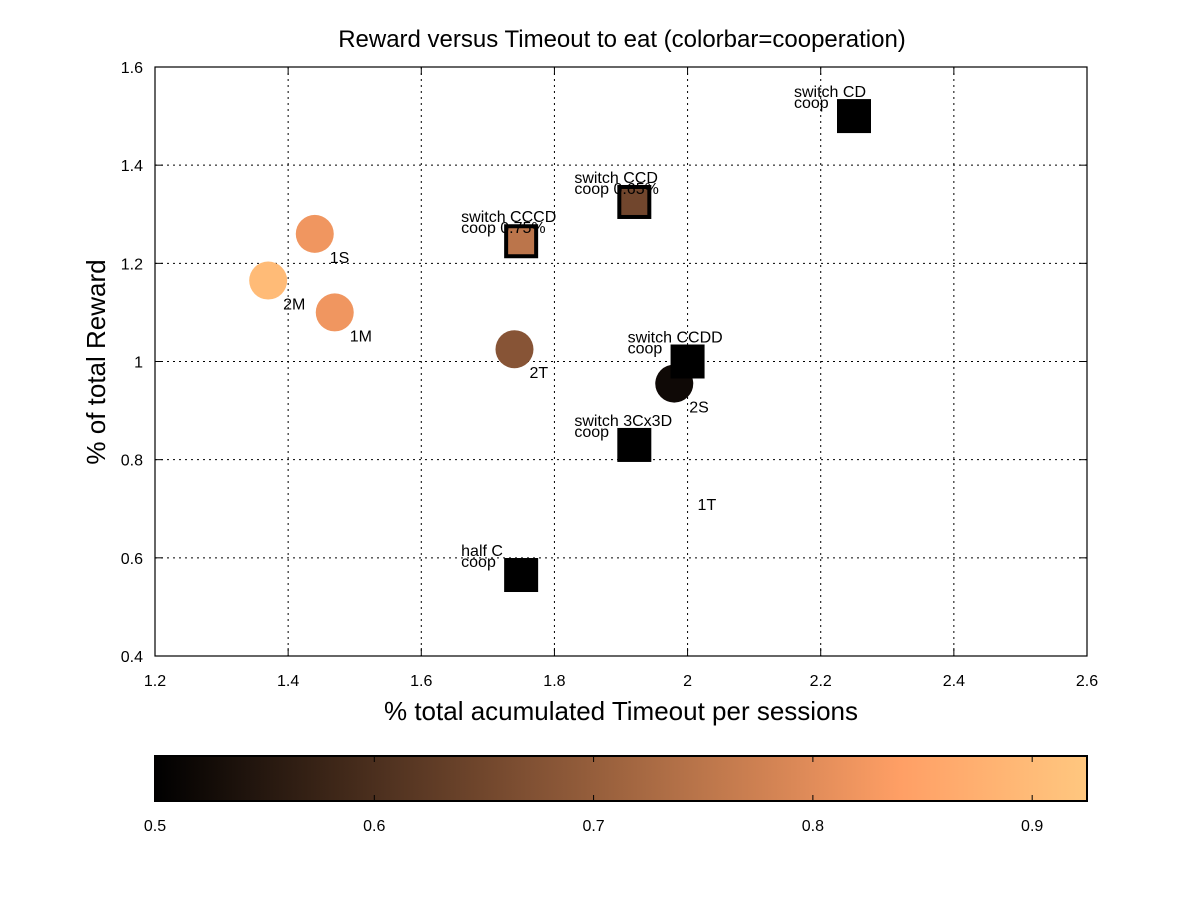  Describe the element at coordinates (340, 258) in the screenshot. I see `point-label: 1S` at that location.